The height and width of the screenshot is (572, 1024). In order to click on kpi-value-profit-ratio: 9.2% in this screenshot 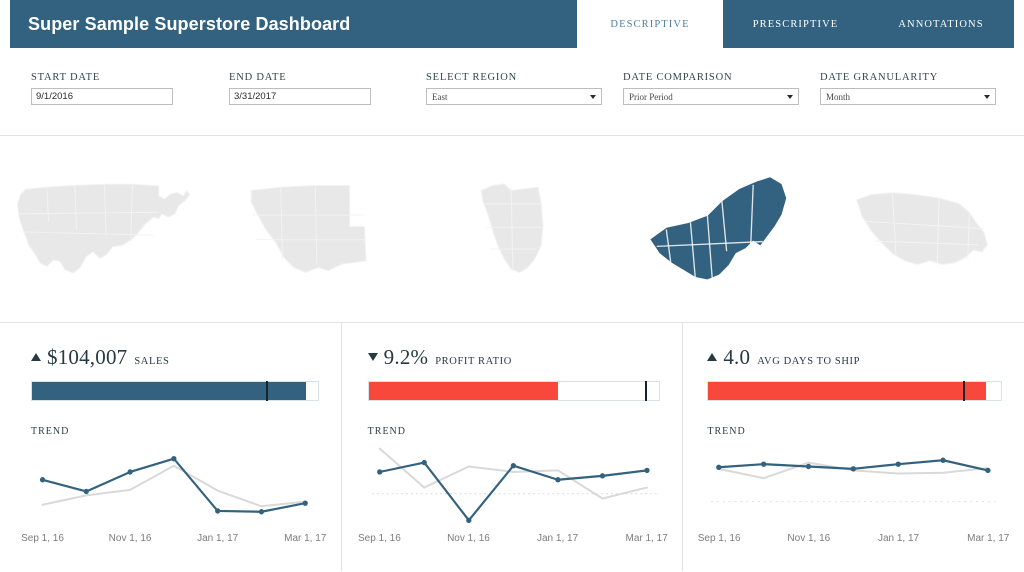, I will do `click(406, 357)`.